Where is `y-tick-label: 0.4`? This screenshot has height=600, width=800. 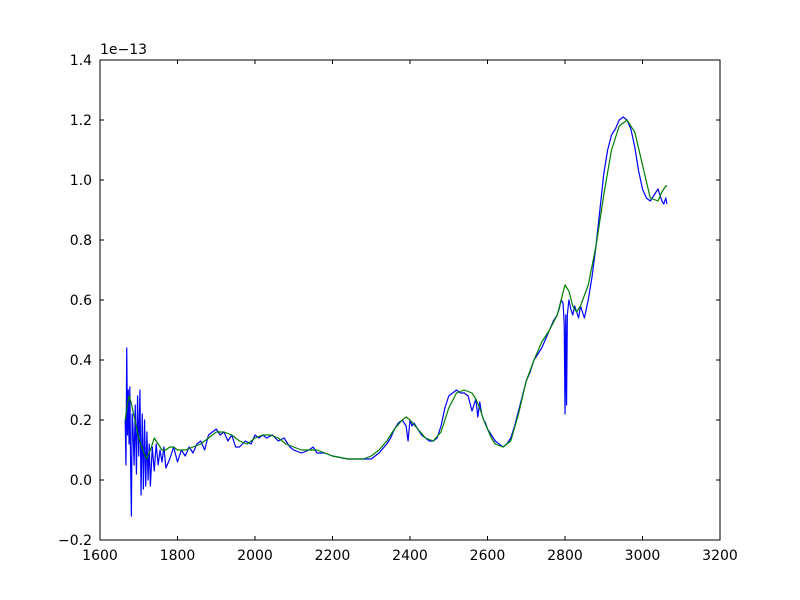 y-tick-label: 0.4 is located at coordinates (81, 361).